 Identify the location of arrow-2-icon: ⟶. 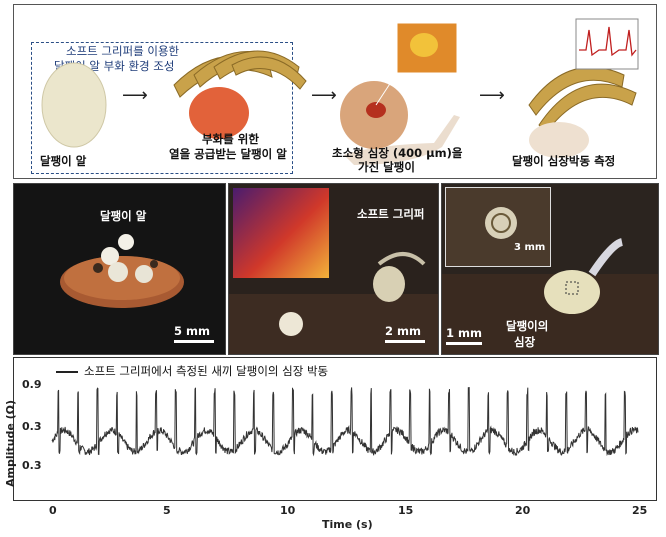
(324, 95).